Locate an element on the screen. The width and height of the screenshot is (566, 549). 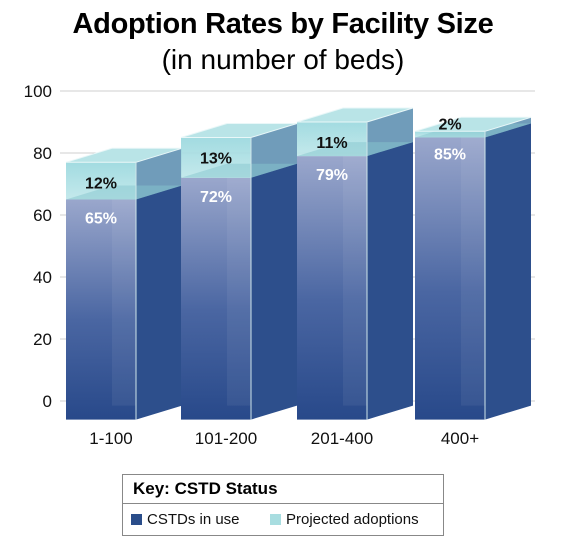
x-tick-label-0: 1-100 is located at coordinates (110, 438).